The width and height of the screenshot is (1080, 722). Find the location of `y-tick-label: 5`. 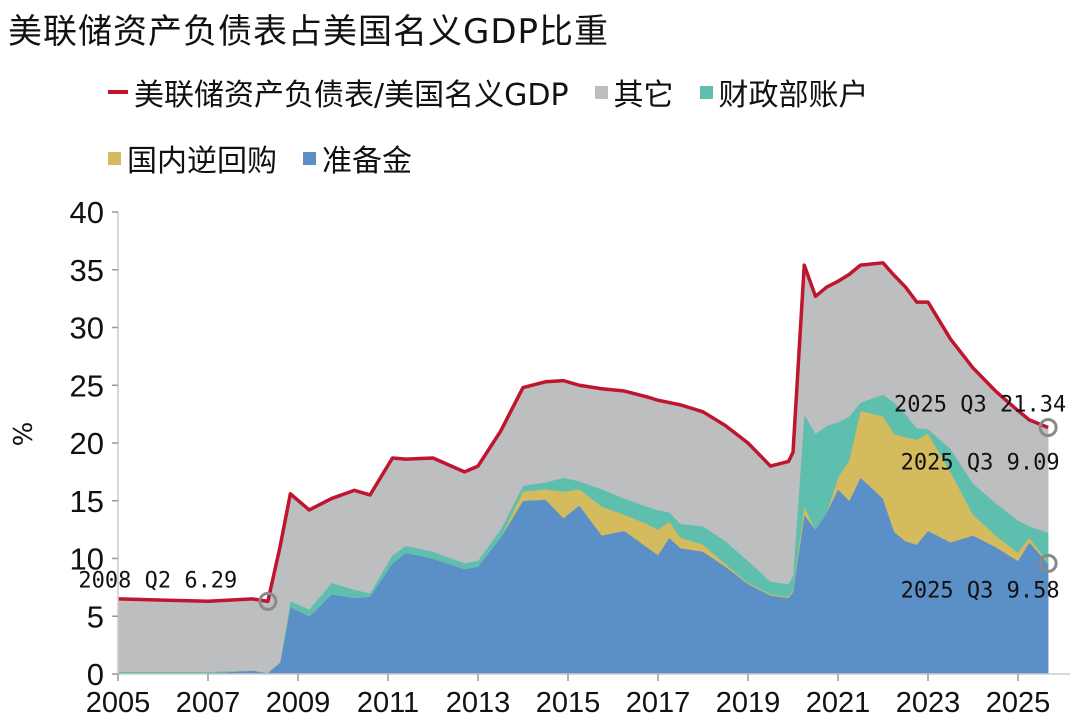

y-tick-label: 5 is located at coordinates (95, 616).